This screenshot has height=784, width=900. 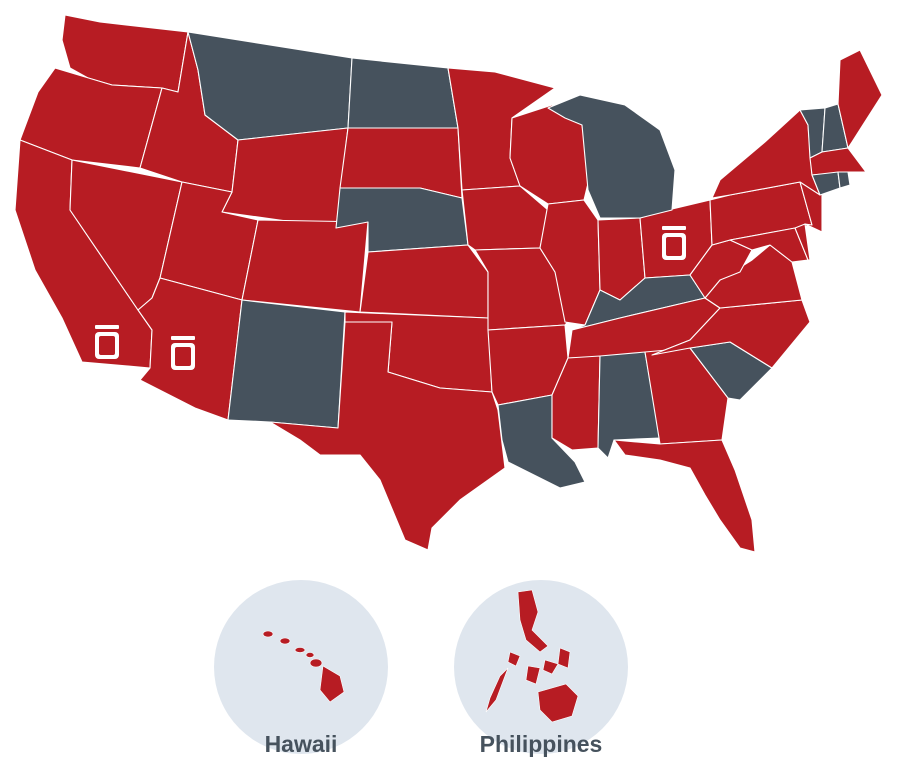 I want to click on marker-oh, so click(x=674, y=243).